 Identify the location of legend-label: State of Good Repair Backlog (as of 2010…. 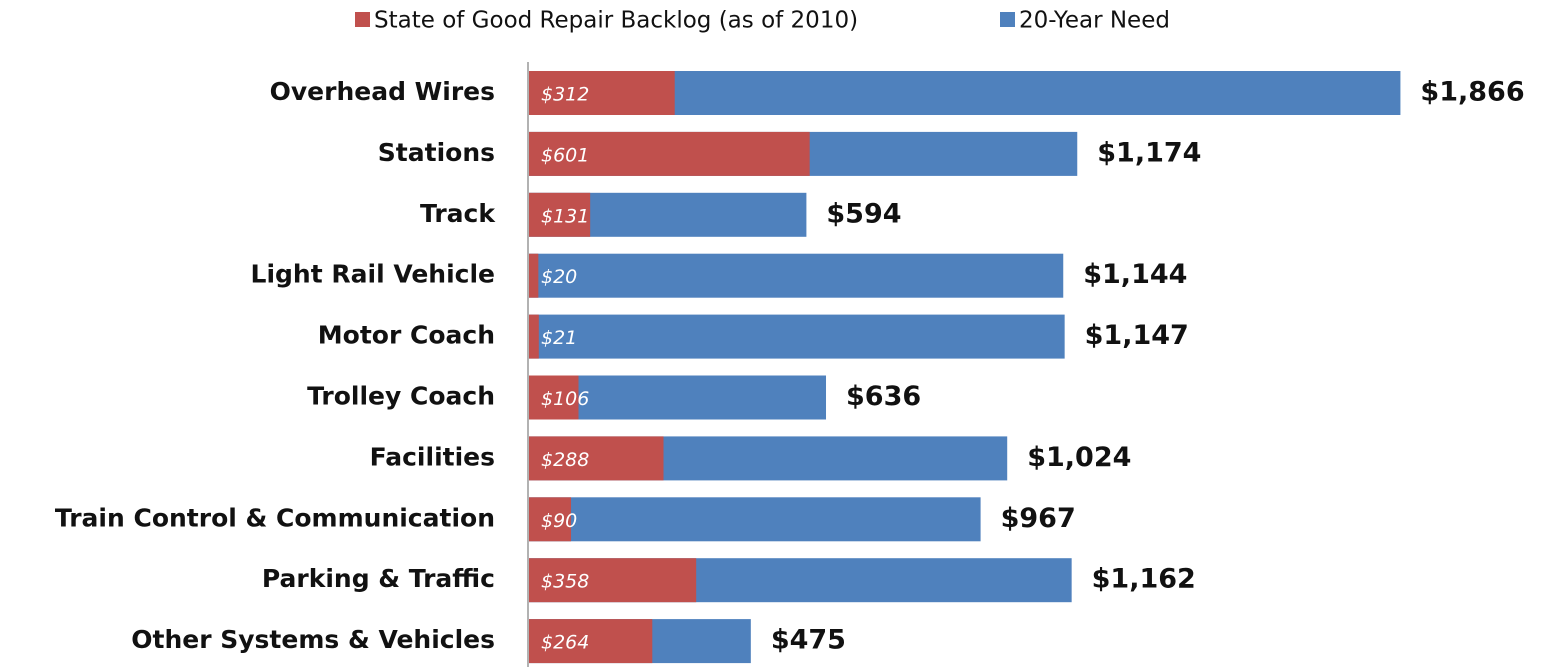
(616, 21).